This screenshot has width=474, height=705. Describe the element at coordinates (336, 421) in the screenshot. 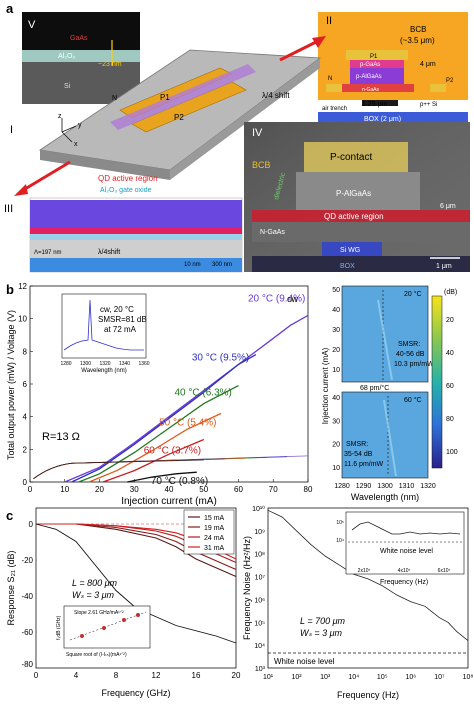

I see `heatmap-ytick-bottom: 30` at that location.